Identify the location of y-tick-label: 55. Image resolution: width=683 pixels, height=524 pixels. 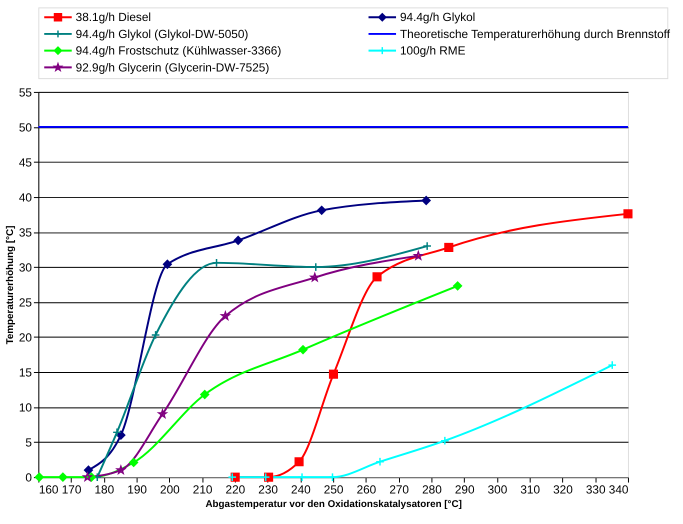
(25, 93).